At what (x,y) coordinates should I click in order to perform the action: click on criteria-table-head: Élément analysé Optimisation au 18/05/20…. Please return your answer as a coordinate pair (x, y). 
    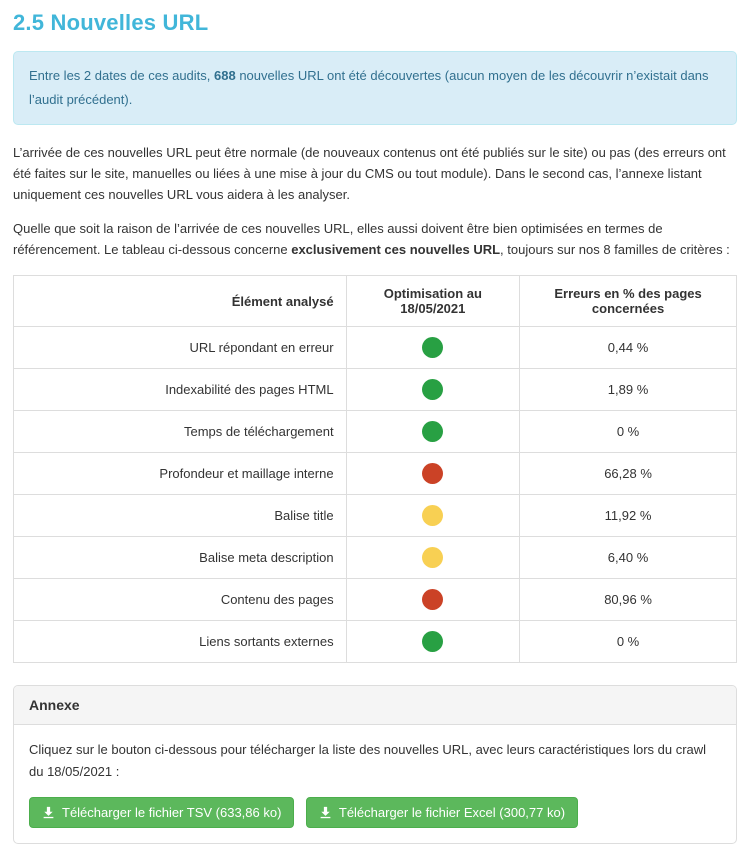
    Looking at the image, I should click on (375, 301).